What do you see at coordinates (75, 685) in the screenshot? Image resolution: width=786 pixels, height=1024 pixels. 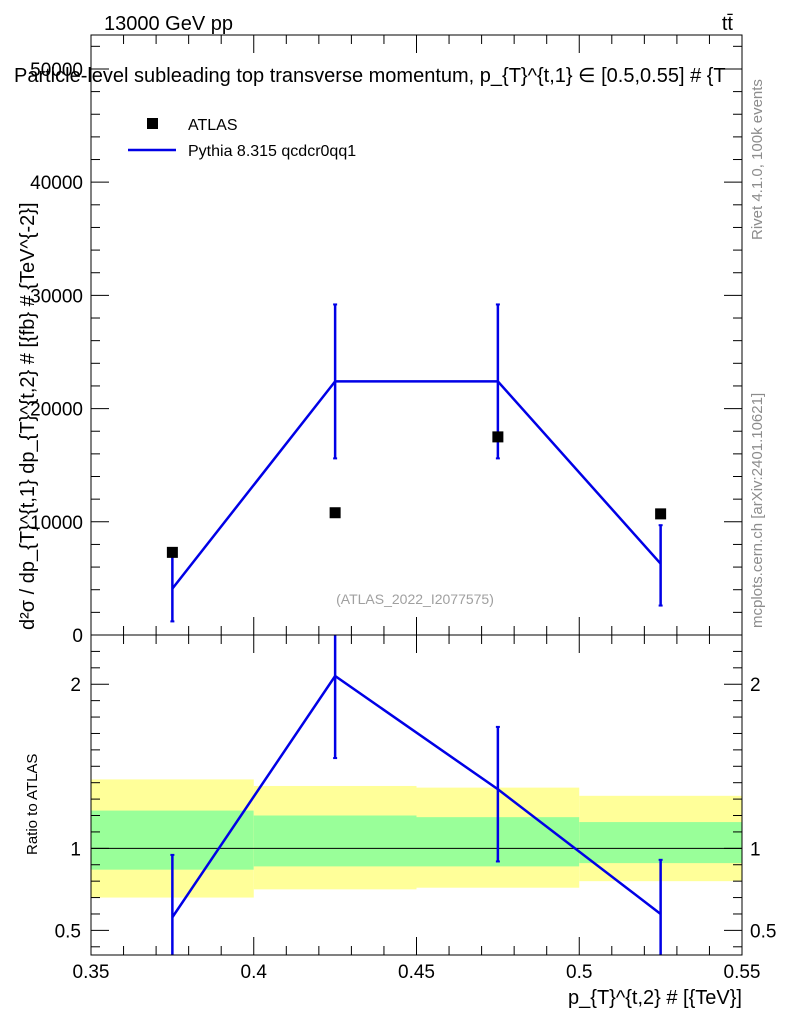 I see `ratio-y-tick-label: 2` at bounding box center [75, 685].